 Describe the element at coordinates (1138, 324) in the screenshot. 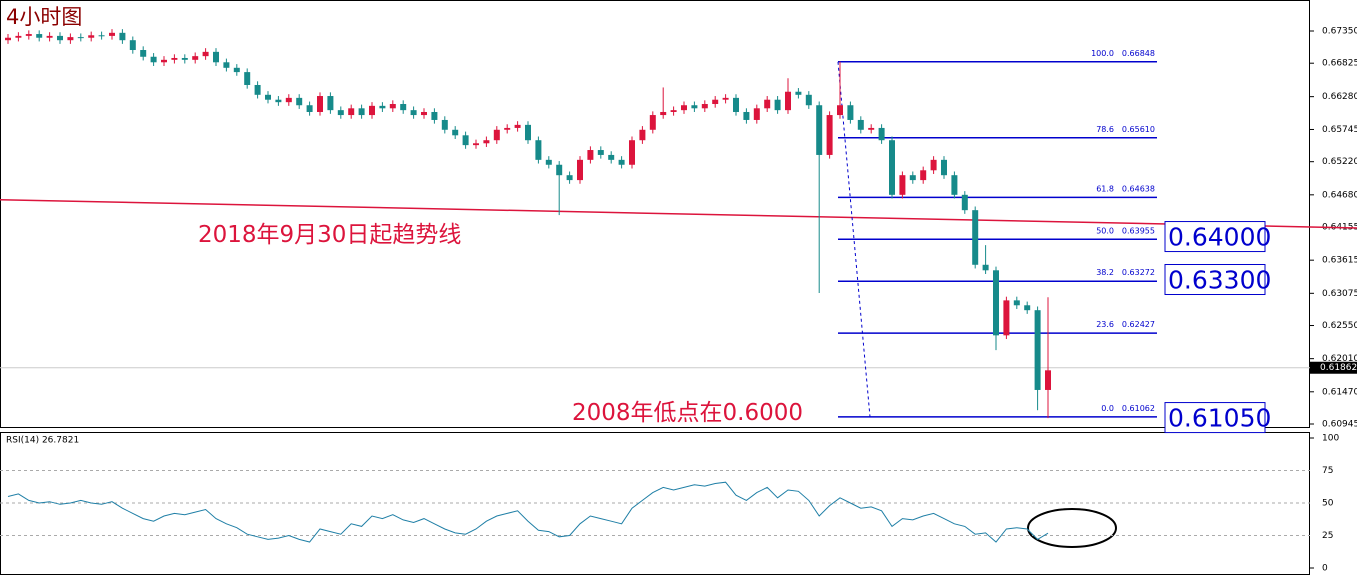

I see `fib-level-price: 0.62427` at that location.